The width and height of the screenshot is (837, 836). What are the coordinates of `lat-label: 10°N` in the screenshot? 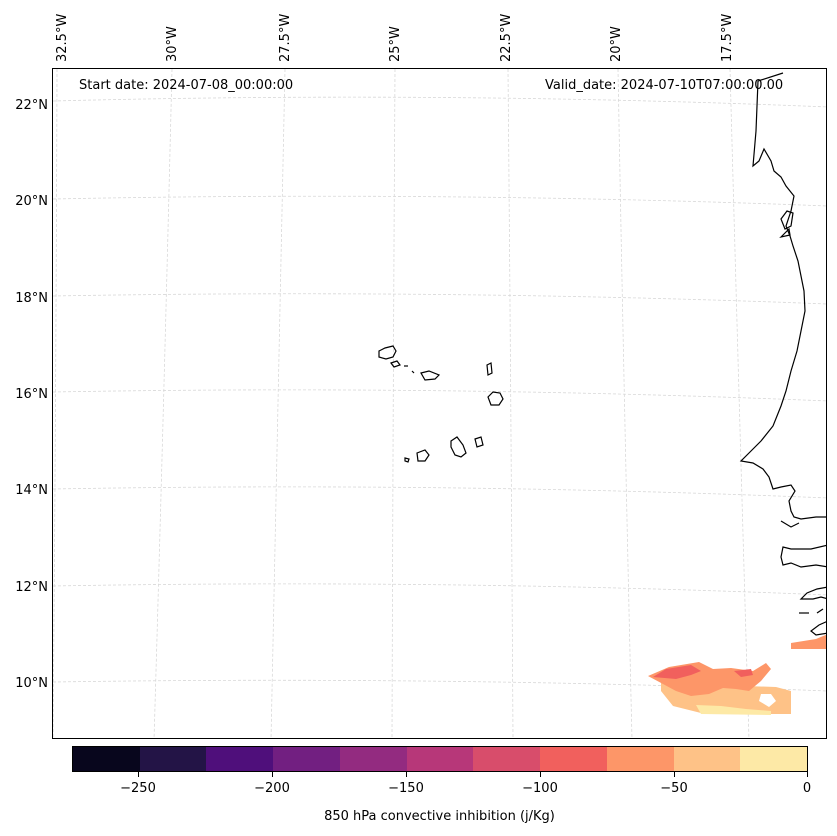 It's located at (31, 683).